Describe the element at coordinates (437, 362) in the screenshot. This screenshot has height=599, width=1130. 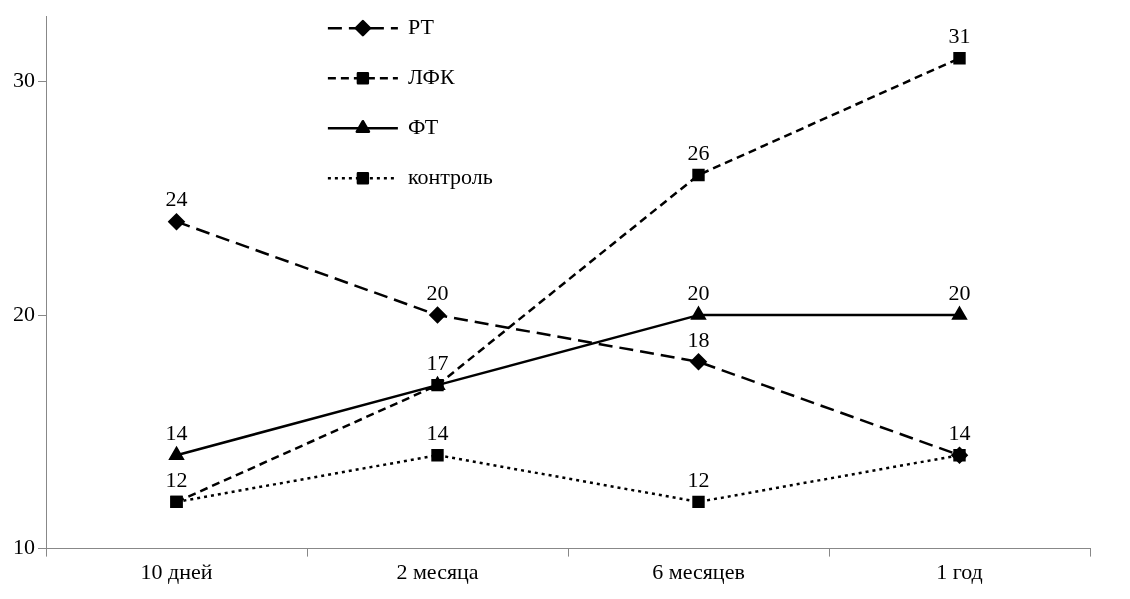
I see `data-label: 17` at that location.